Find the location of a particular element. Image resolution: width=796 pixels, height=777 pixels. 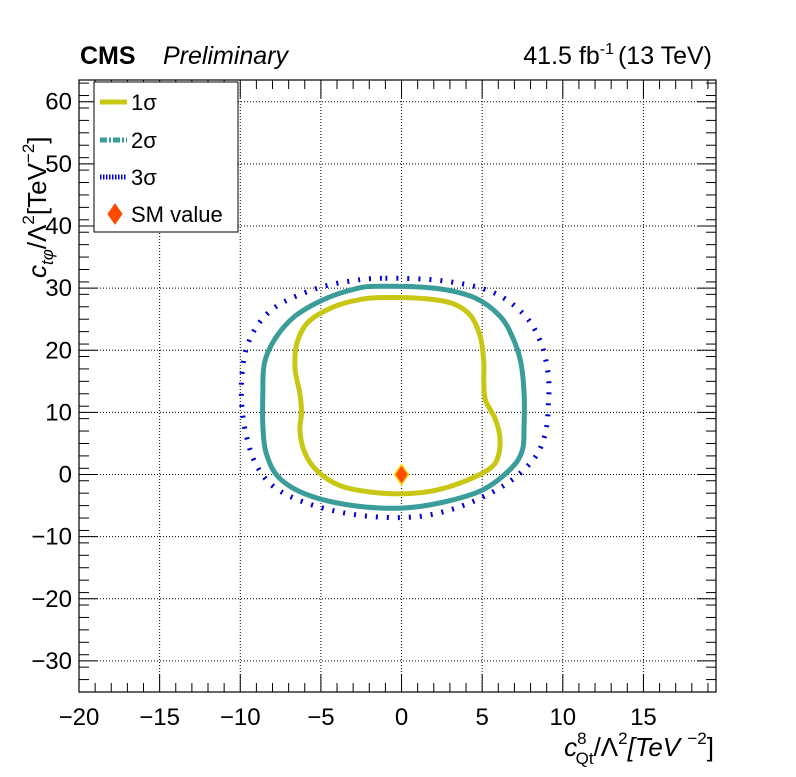

legend-label: 2σ is located at coordinates (144, 140).